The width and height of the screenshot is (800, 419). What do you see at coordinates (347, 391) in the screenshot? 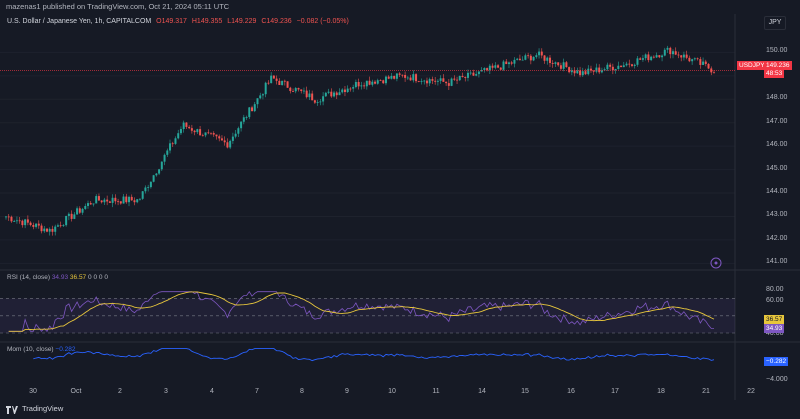
I see `time-tick-label: 9` at bounding box center [347, 391].